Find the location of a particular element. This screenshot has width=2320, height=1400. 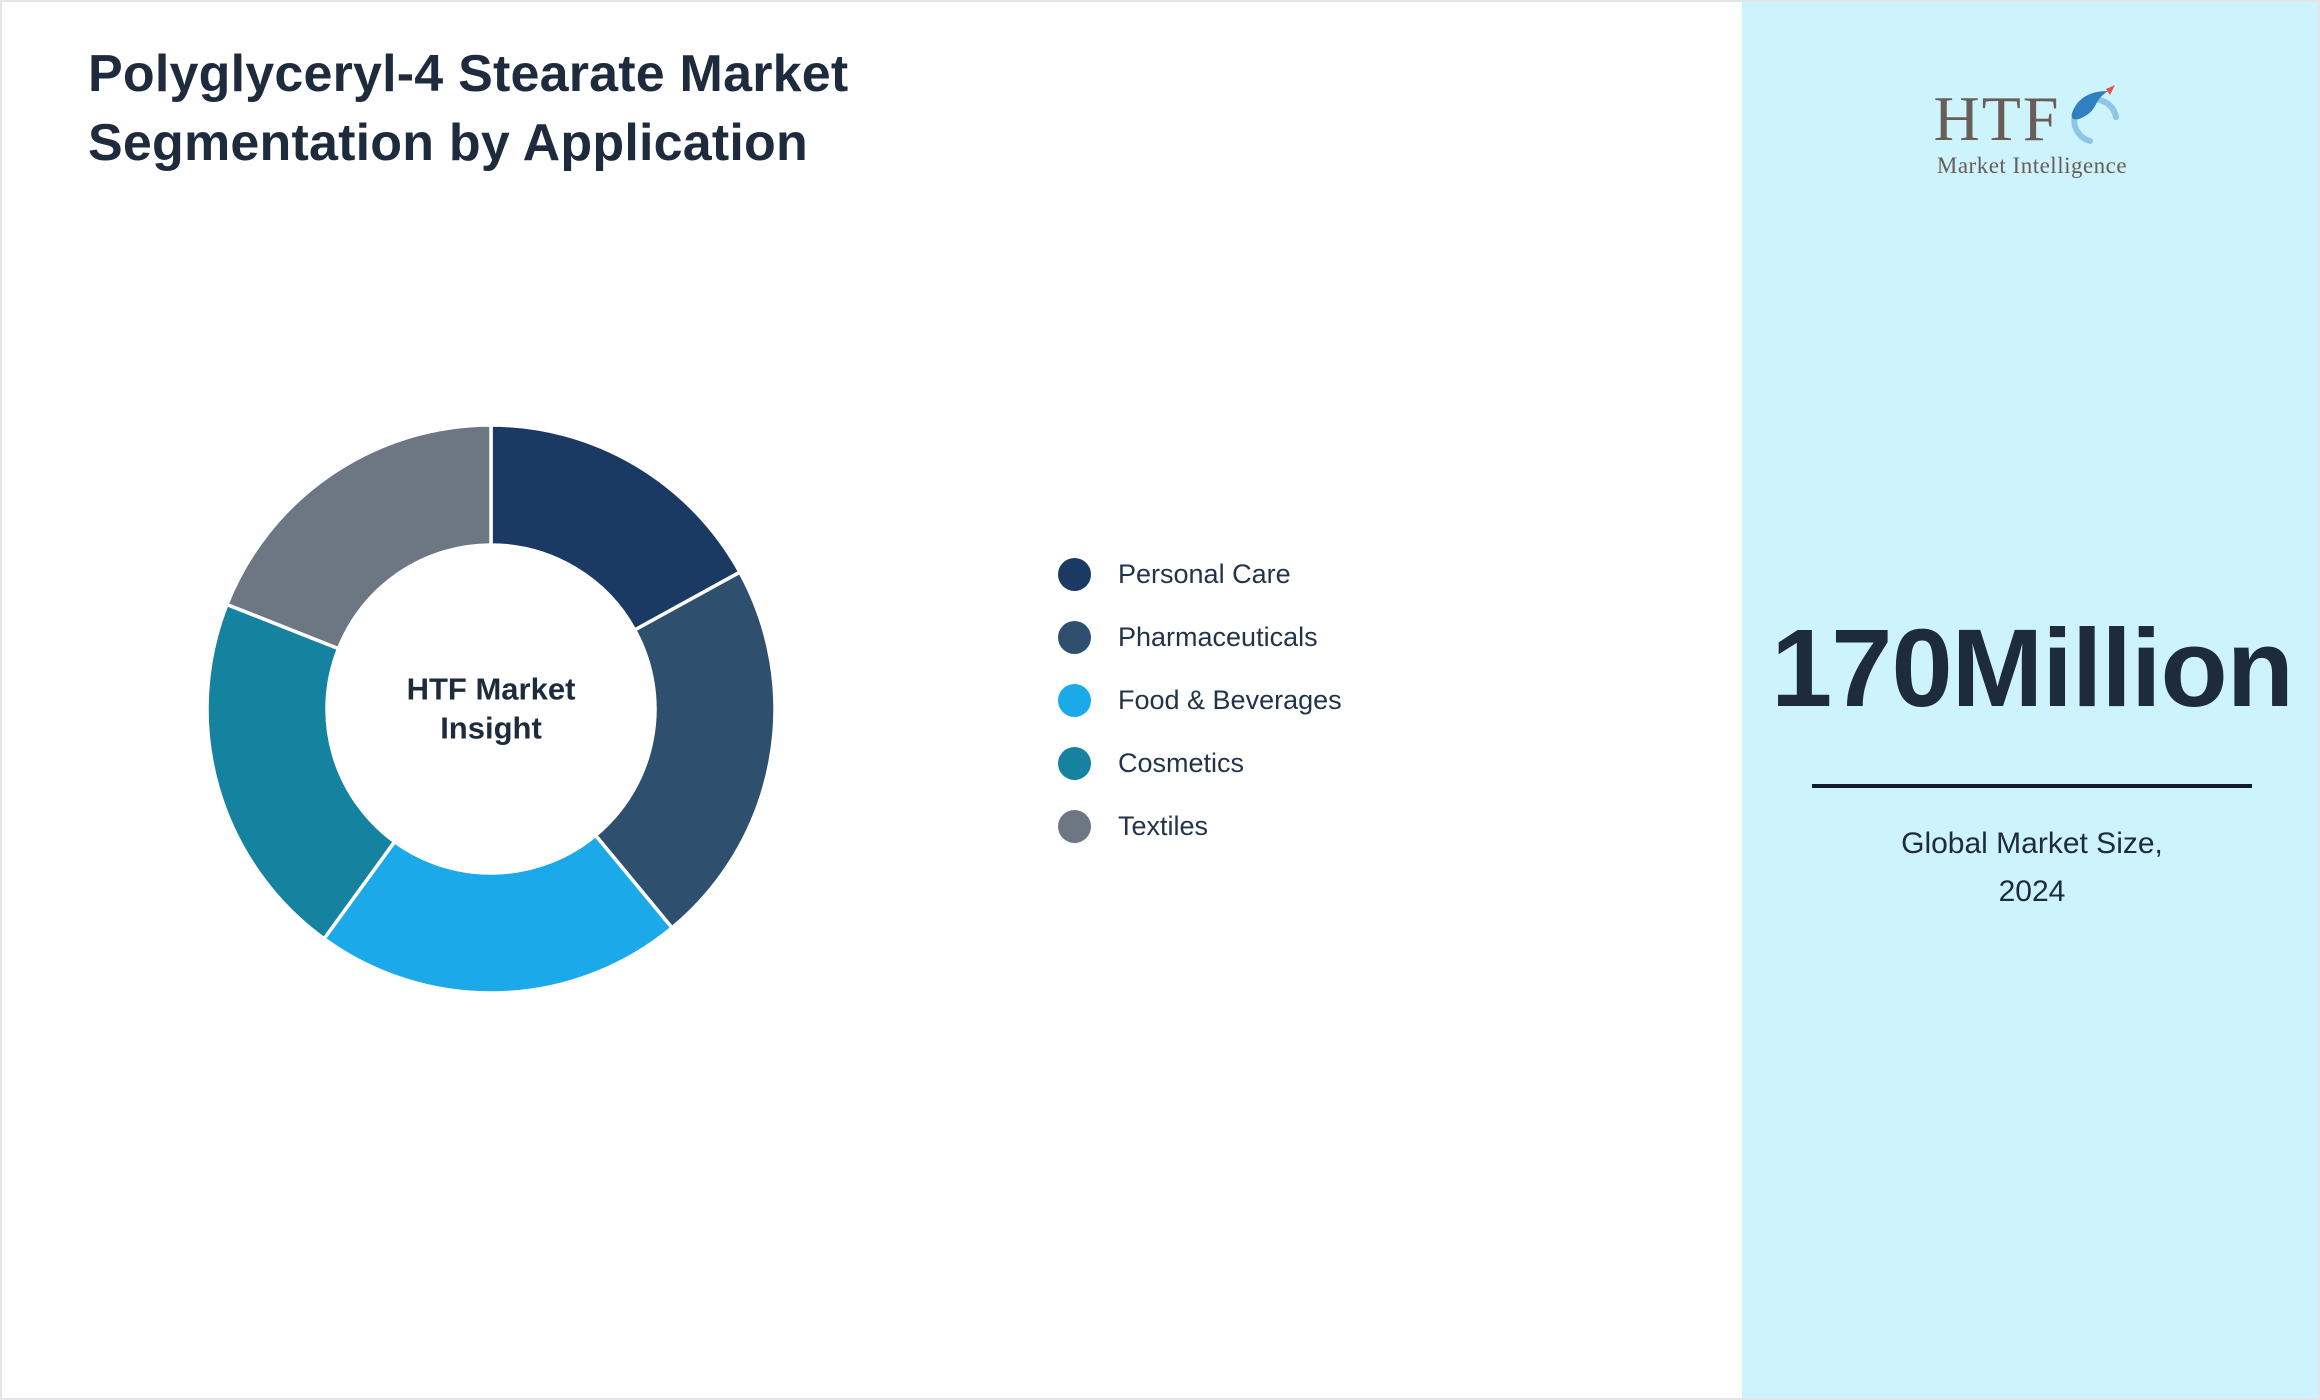

caption-line-2: 2024 is located at coordinates (2032, 891).